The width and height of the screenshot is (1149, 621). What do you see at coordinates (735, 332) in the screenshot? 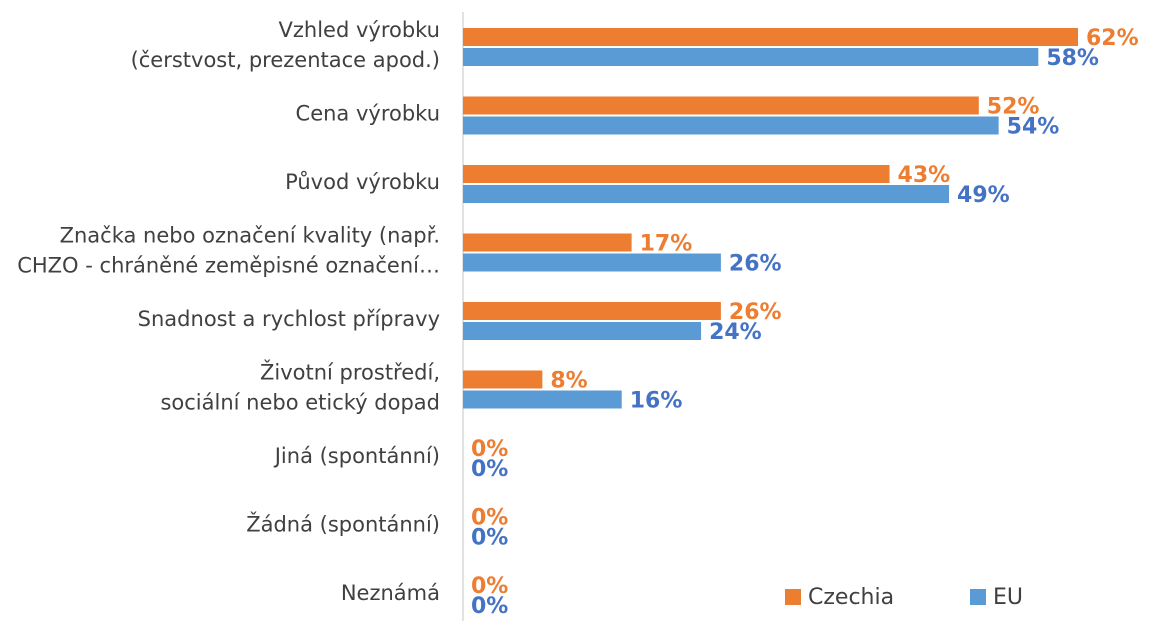
I see `value-label: 24%` at bounding box center [735, 332].